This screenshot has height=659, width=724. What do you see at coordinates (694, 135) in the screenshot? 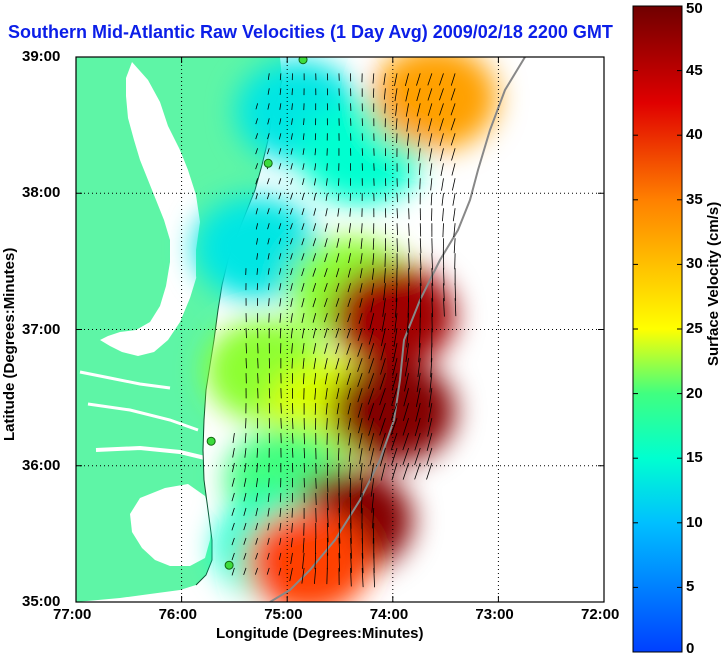
I see `colorbar-tick-label: 40` at bounding box center [694, 135].